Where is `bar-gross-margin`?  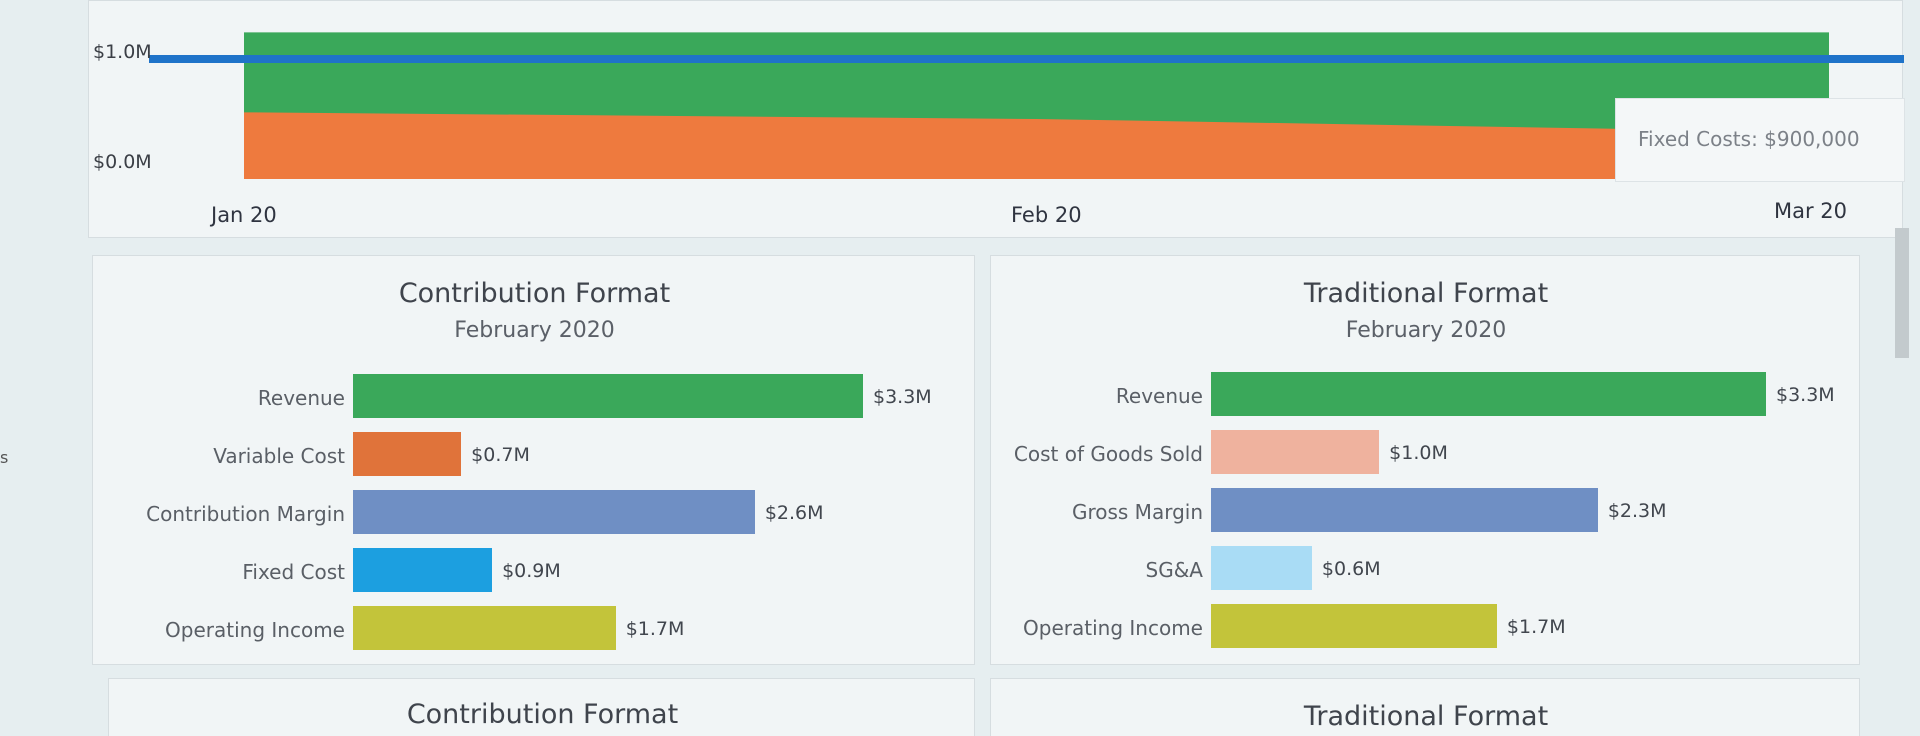 bar-gross-margin is located at coordinates (1404, 510).